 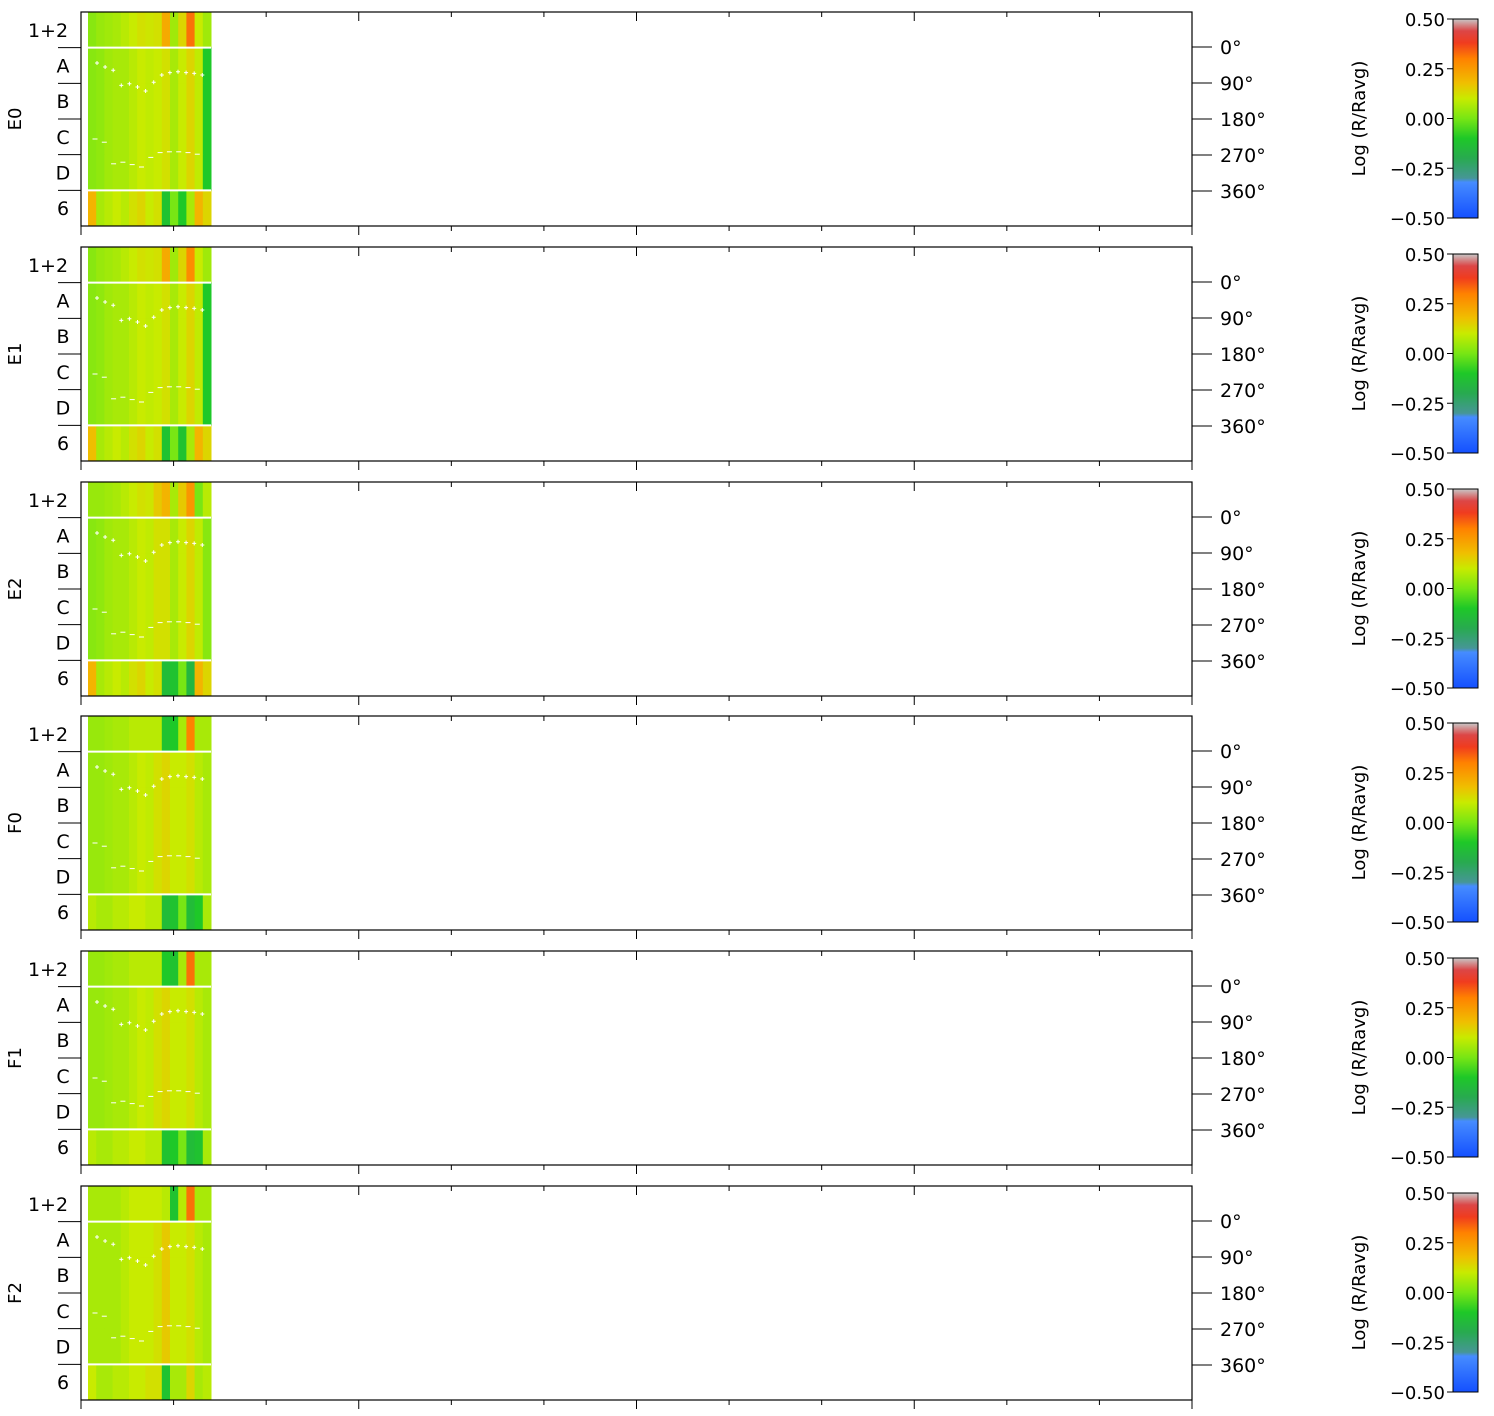 I want to click on panel-frame, so click(x=636, y=589).